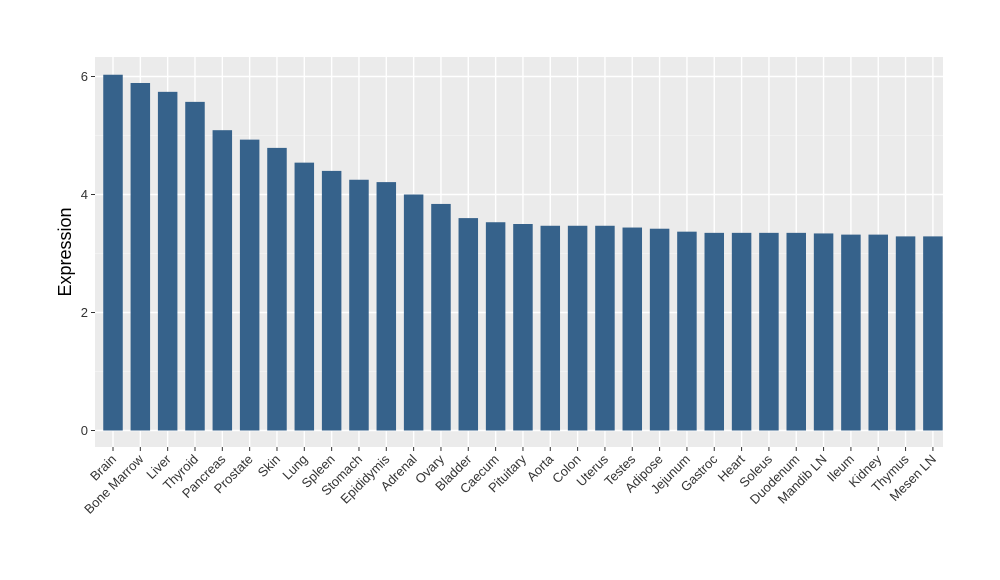 This screenshot has height=580, width=1000. Describe the element at coordinates (741, 331) in the screenshot. I see `bar-heart` at that location.